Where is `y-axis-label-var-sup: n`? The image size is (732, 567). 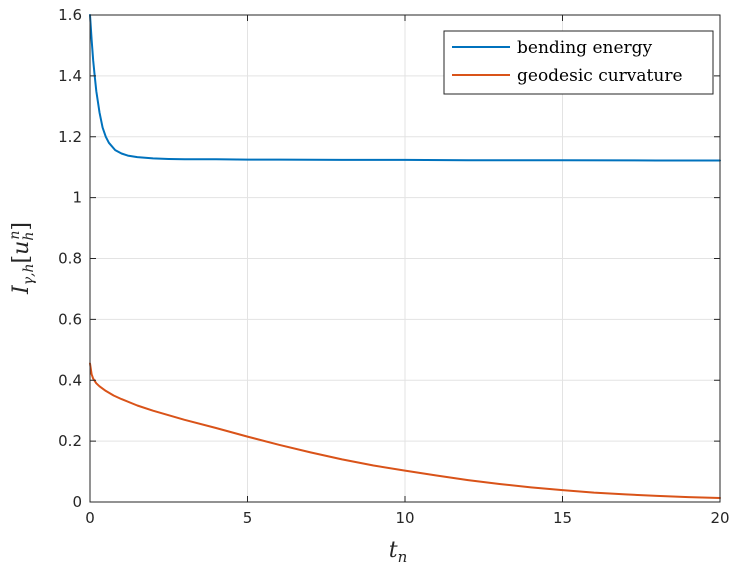
y-axis-label-var-sup: n is located at coordinates (15, 235).